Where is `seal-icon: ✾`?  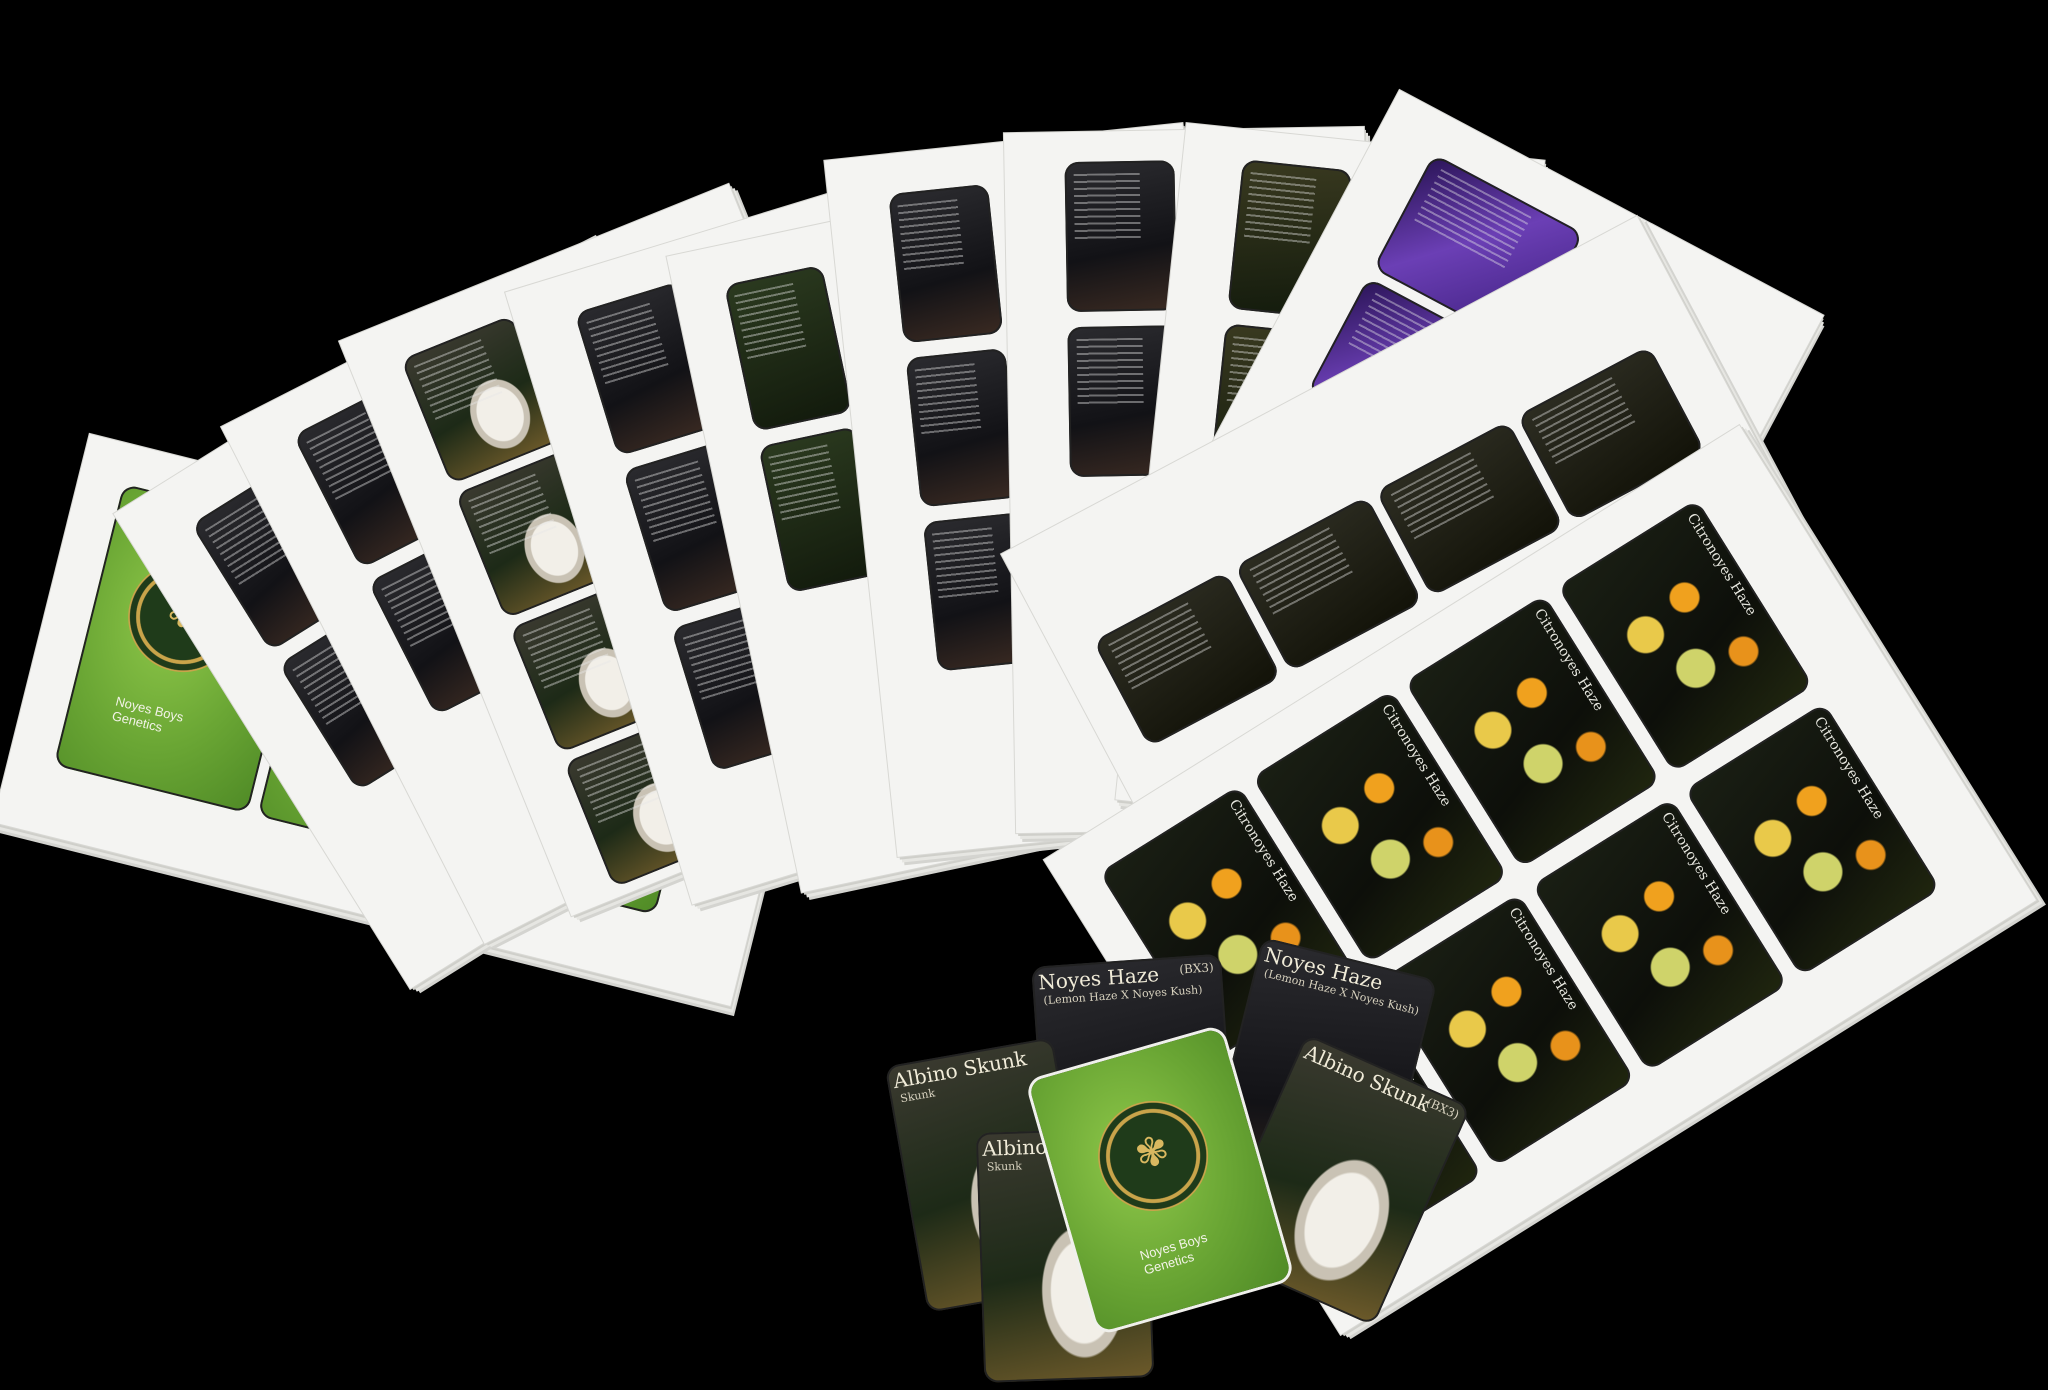
seal-icon: ✾ is located at coordinates (1153, 1155).